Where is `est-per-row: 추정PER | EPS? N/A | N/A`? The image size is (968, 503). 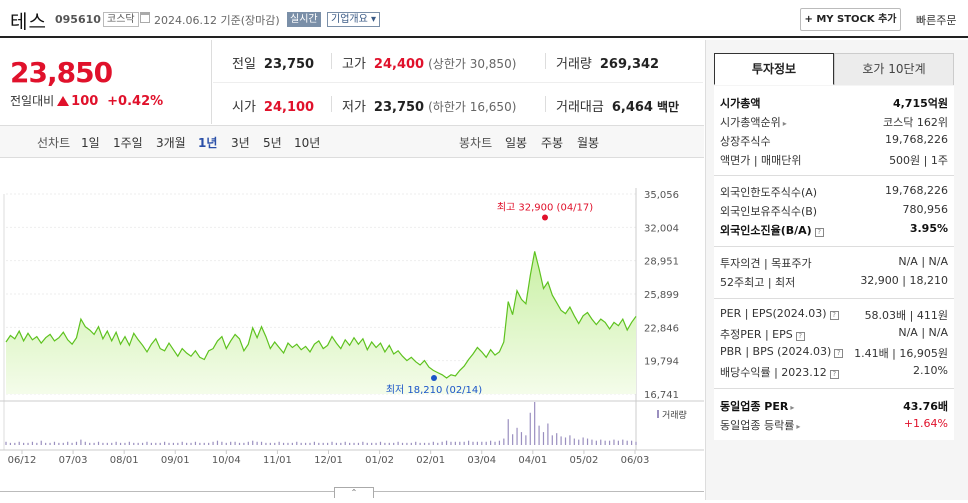 est-per-row: 추정PER | EPS? N/A | N/A is located at coordinates (834, 335).